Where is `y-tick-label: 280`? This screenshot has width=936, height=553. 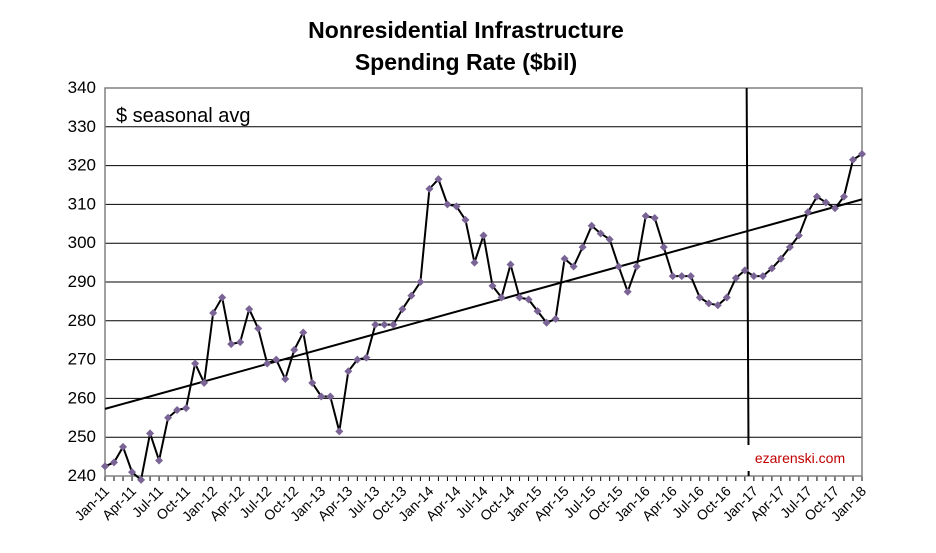
y-tick-label: 280 is located at coordinates (82, 320).